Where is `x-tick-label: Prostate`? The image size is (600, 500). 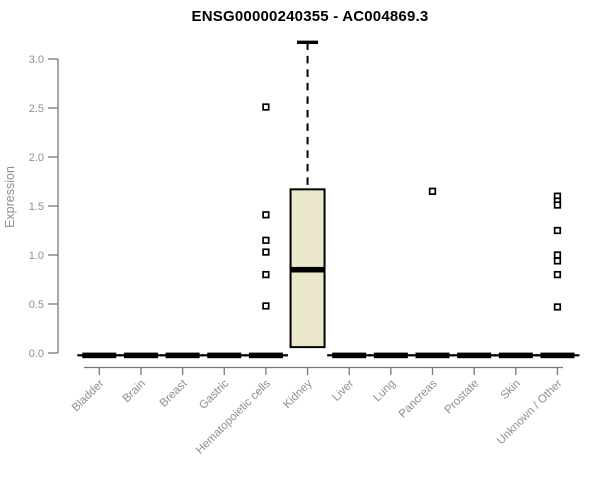 x-tick-label: Prostate is located at coordinates (462, 397).